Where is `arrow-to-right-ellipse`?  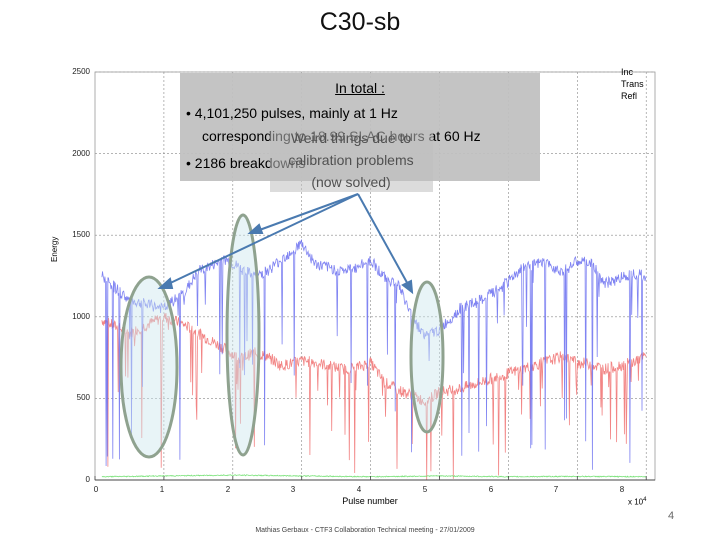 arrow-to-right-ellipse is located at coordinates (384, 241).